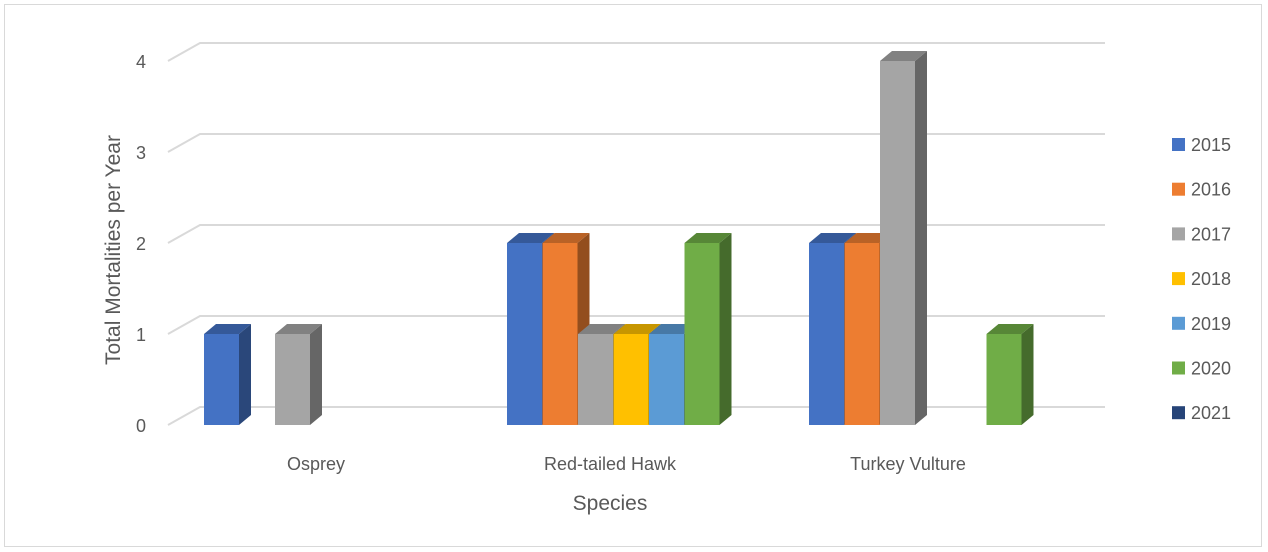 The height and width of the screenshot is (552, 1268). What do you see at coordinates (1211, 190) in the screenshot?
I see `legend-label: 2016` at bounding box center [1211, 190].